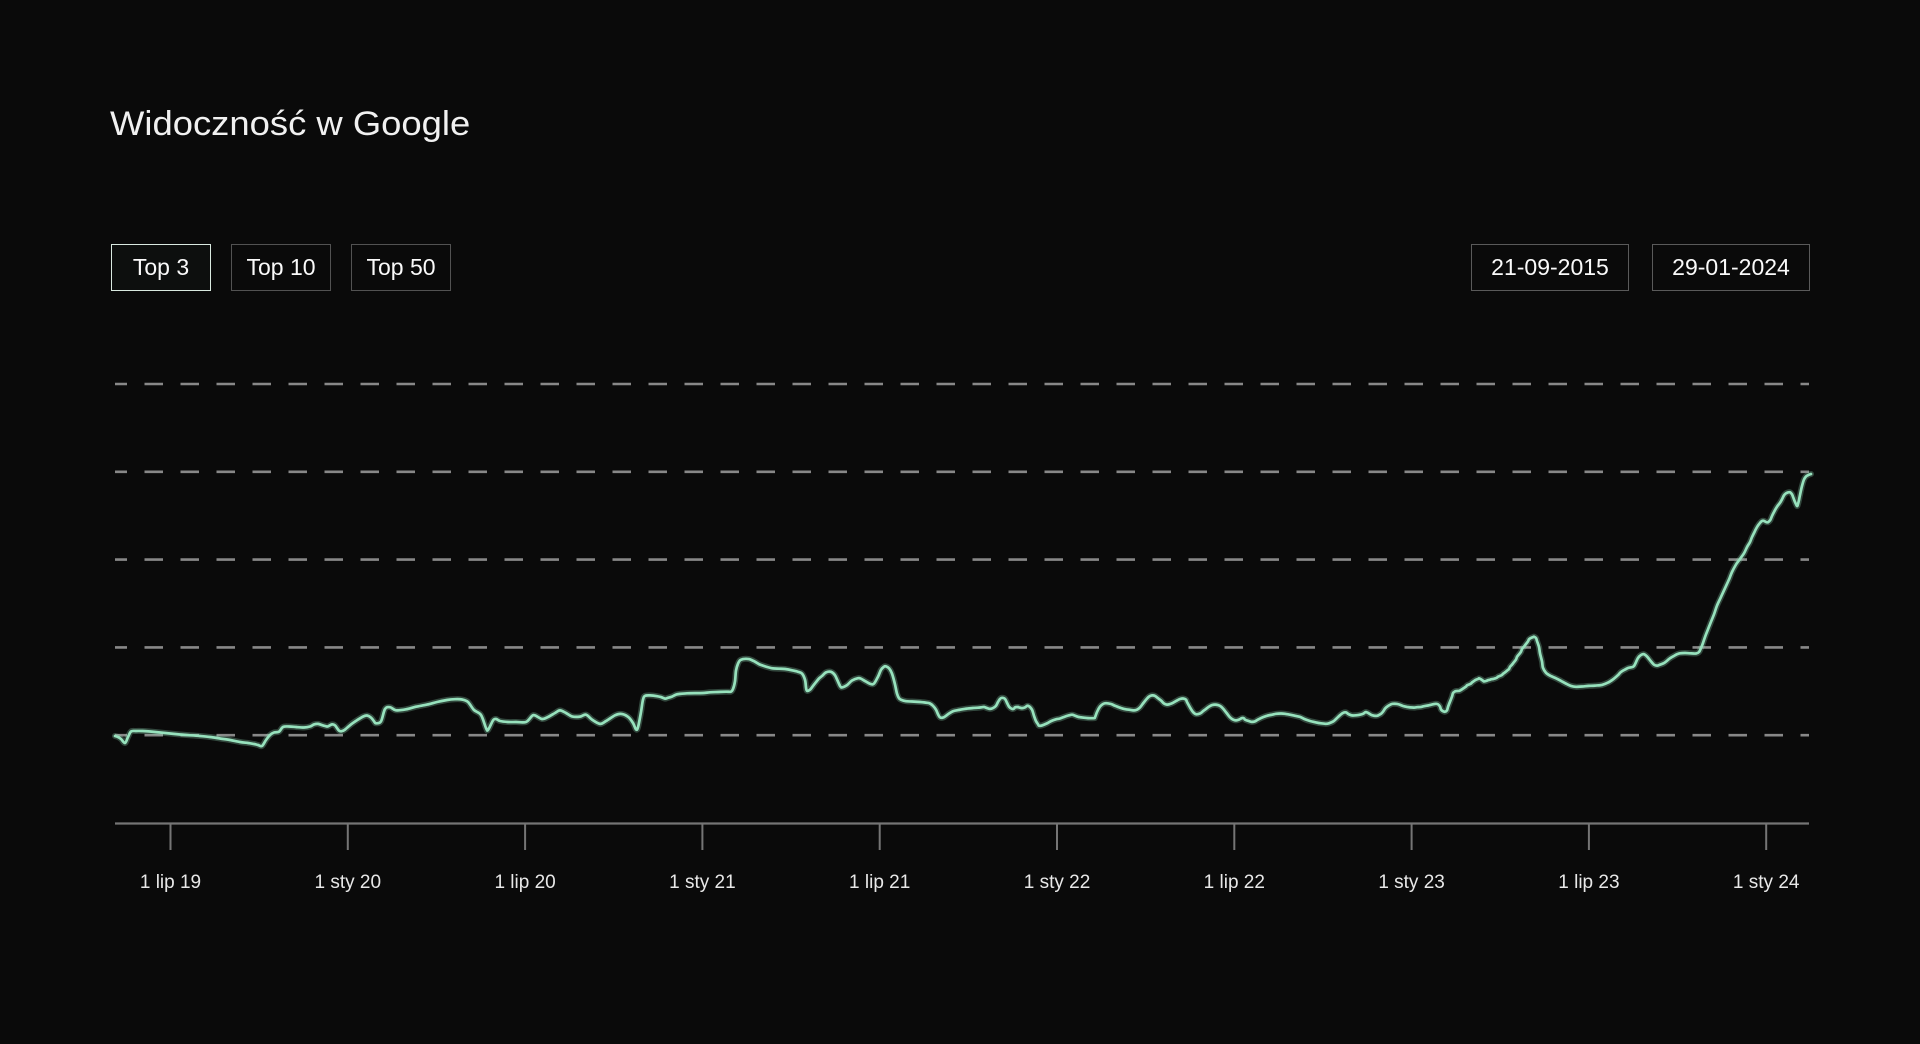 Image resolution: width=1920 pixels, height=1044 pixels. What do you see at coordinates (1234, 882) in the screenshot?
I see `svg-text: 1 lip 22` at bounding box center [1234, 882].